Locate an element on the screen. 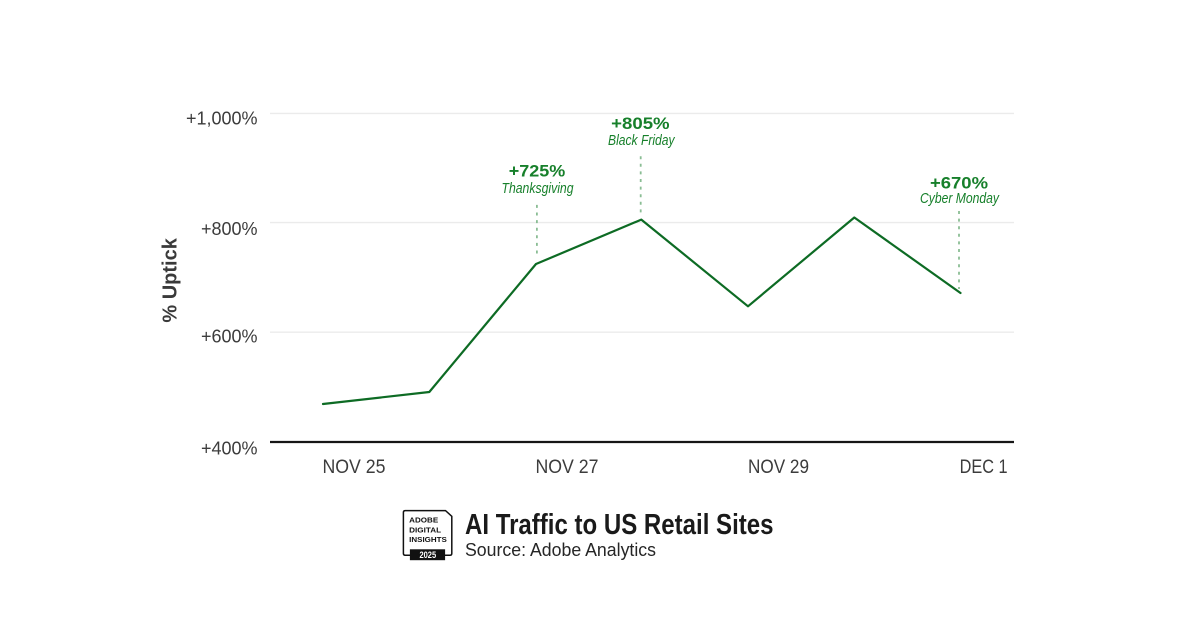 Image resolution: width=1200 pixels, height=630 pixels. svg-text: AI Traffic to US Retail Sites is located at coordinates (619, 525).